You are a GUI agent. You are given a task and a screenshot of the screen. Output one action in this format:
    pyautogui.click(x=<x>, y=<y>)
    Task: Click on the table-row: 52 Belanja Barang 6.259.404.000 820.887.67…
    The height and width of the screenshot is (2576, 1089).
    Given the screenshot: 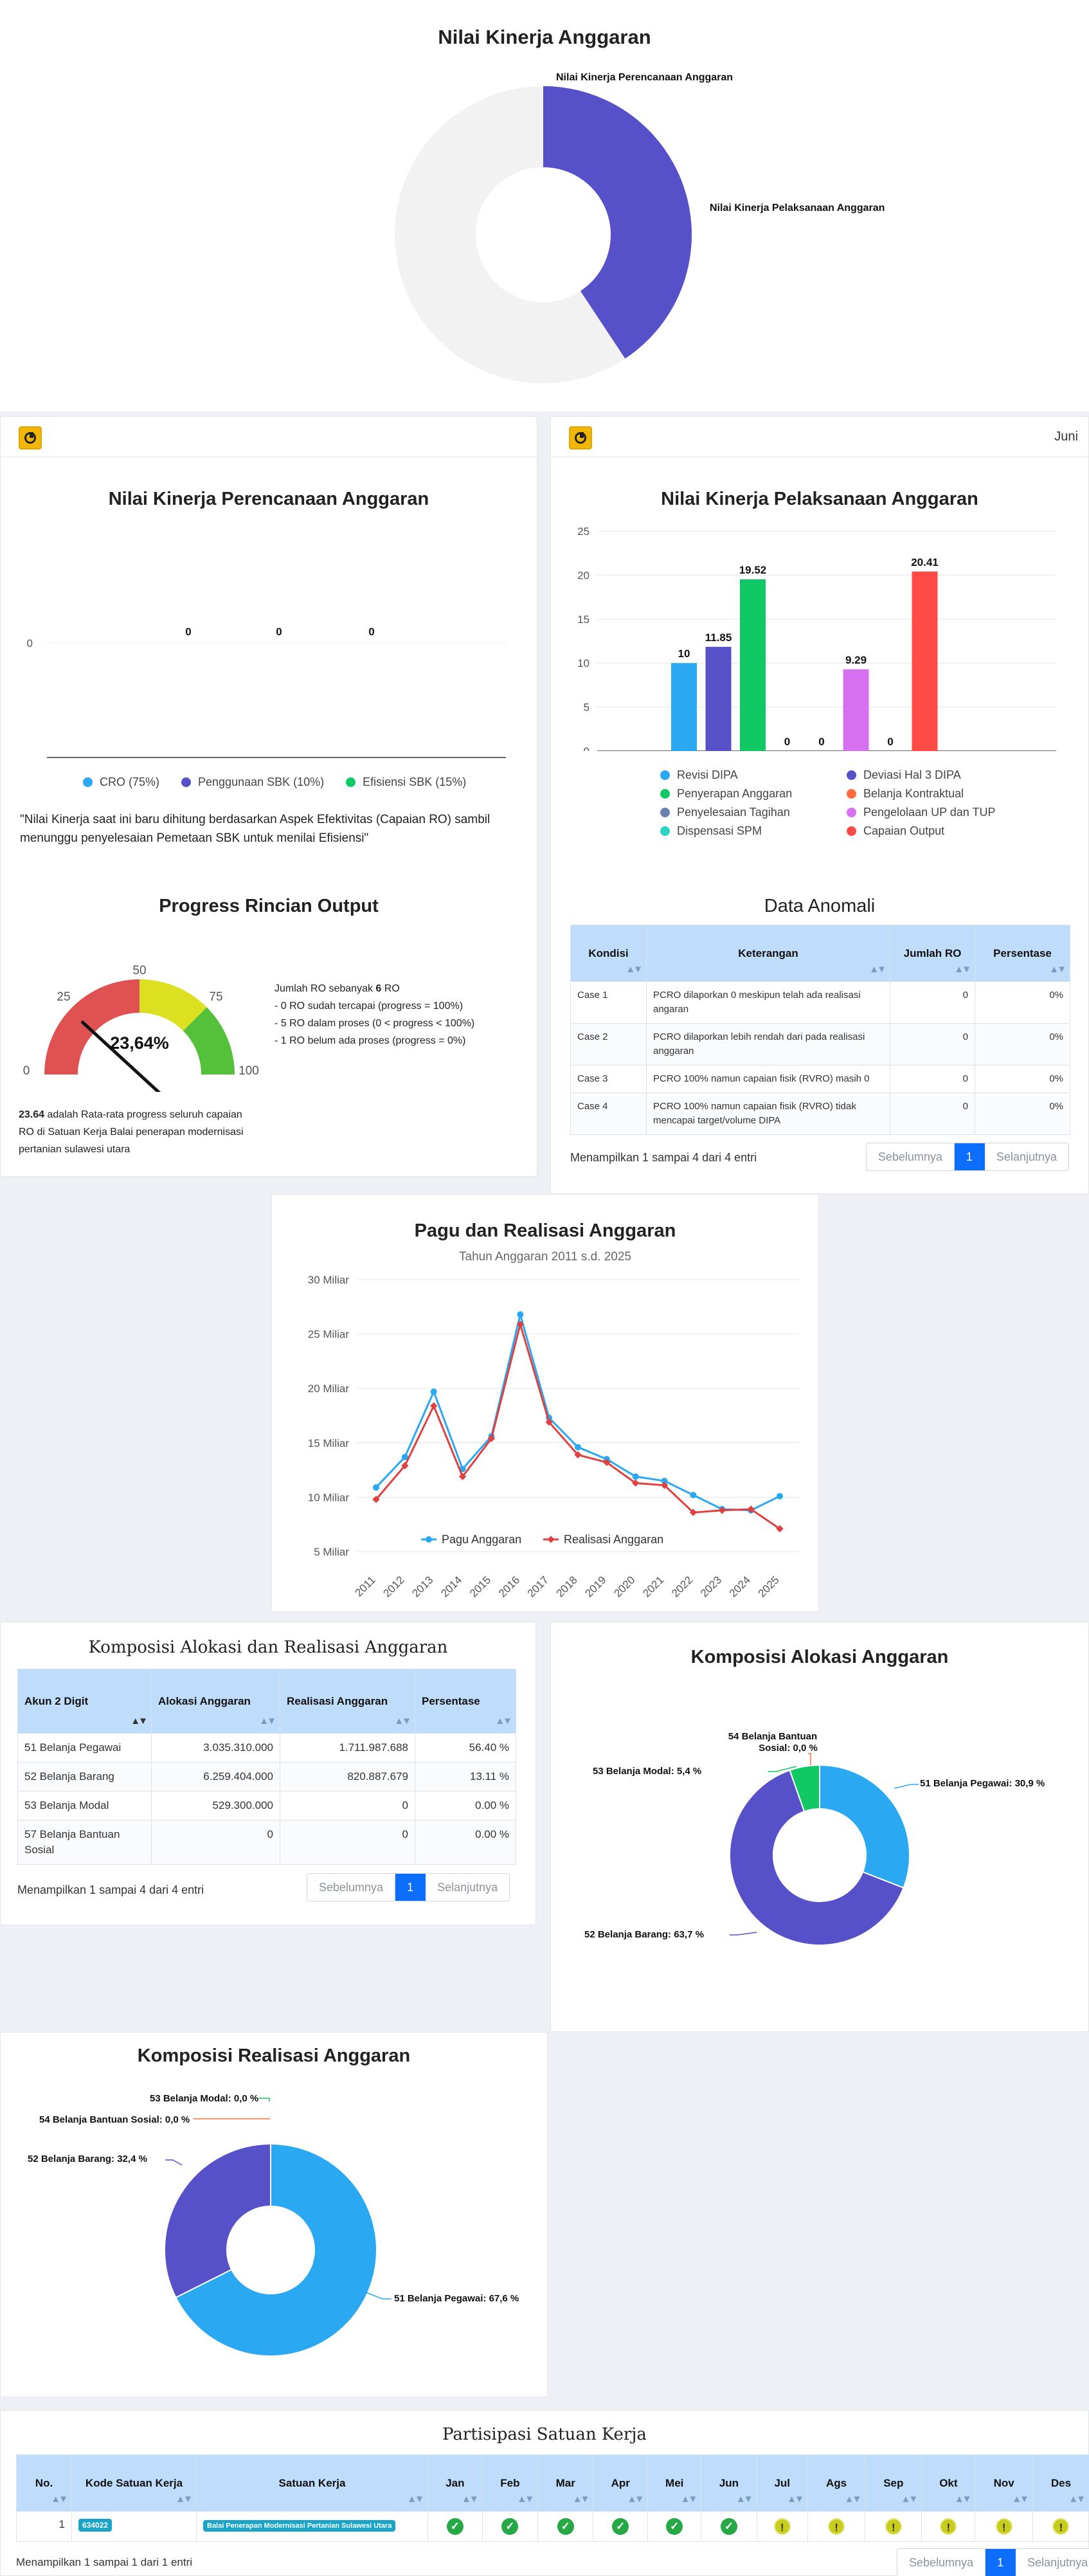 What is the action you would take?
    pyautogui.click(x=266, y=1776)
    